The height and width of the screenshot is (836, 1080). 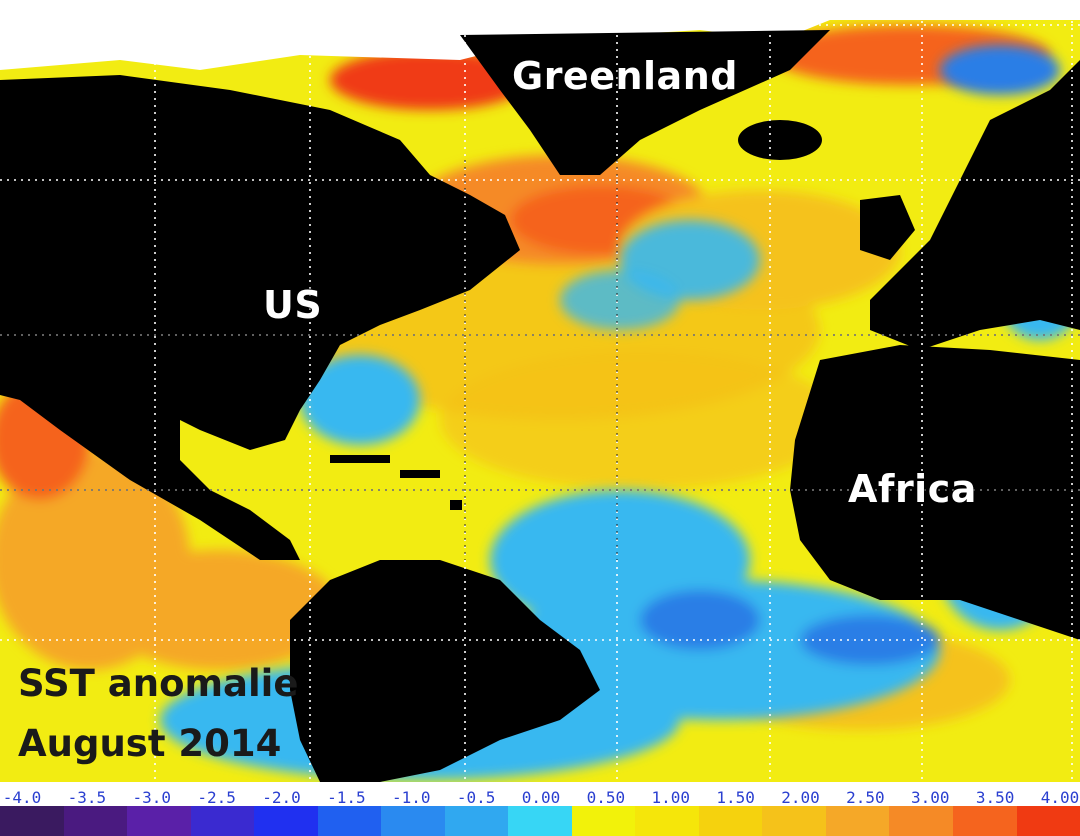 I want to click on legend-tick-label: 2.00, so click(x=800, y=797).